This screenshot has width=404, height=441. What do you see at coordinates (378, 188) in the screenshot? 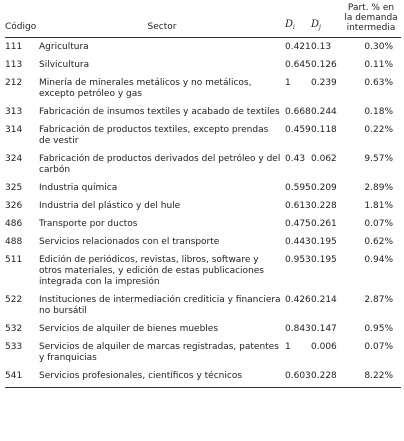
I see `cell-participation: 2.89%` at bounding box center [378, 188].